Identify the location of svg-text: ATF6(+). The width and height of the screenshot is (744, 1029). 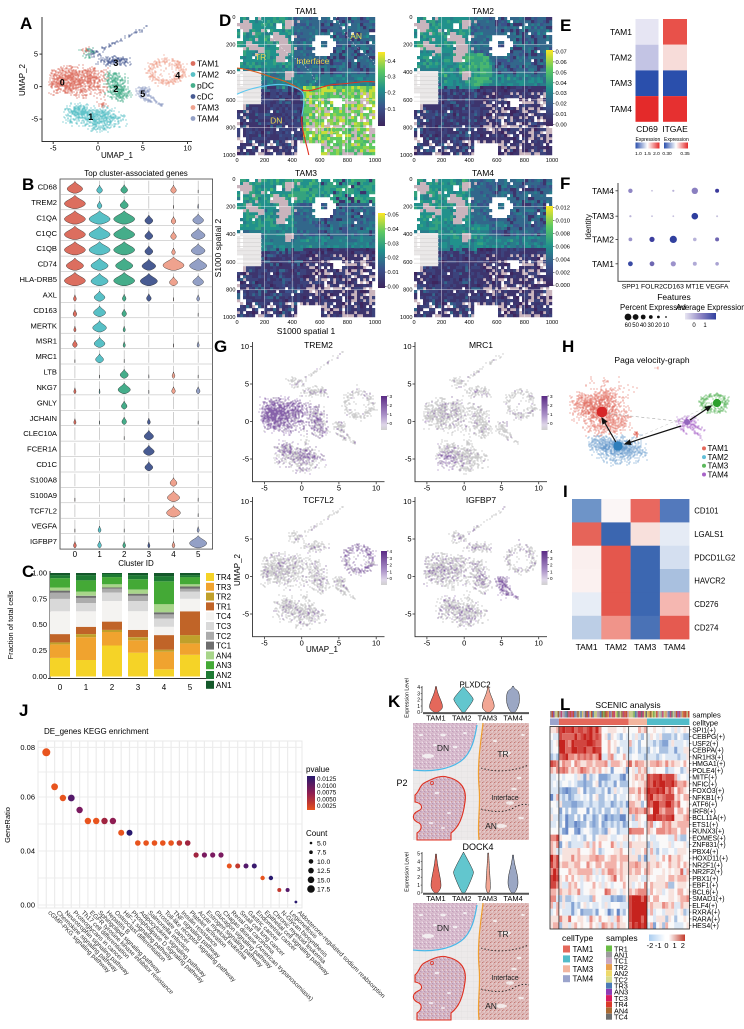
(704, 805).